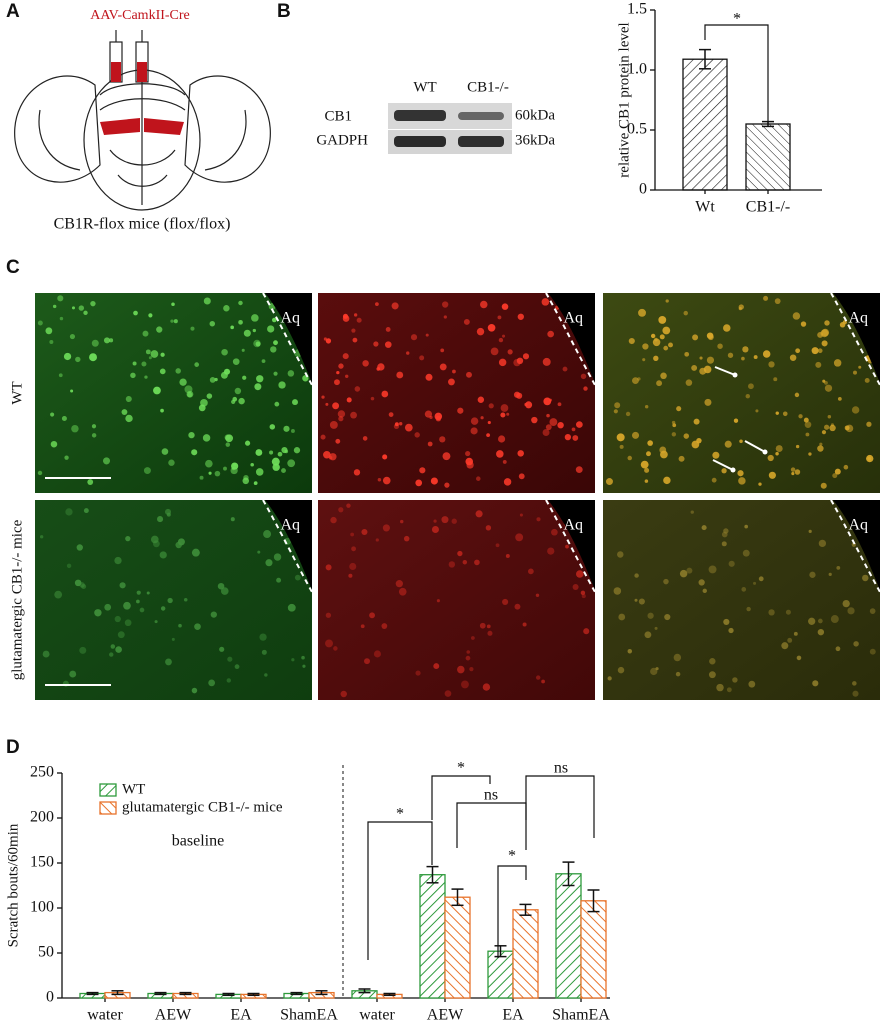 This screenshot has height=1029, width=886. Describe the element at coordinates (17, 392) in the screenshot. I see `row-label: WT` at that location.